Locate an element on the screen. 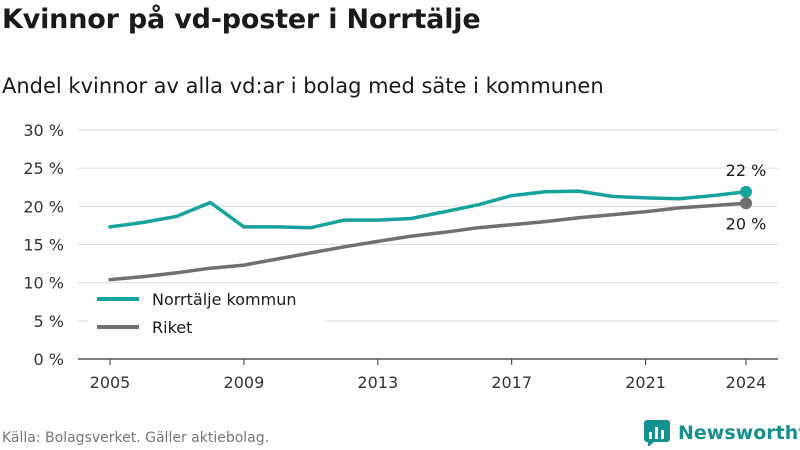 The width and height of the screenshot is (800, 450). y-tick-label: 5 % is located at coordinates (49, 321).